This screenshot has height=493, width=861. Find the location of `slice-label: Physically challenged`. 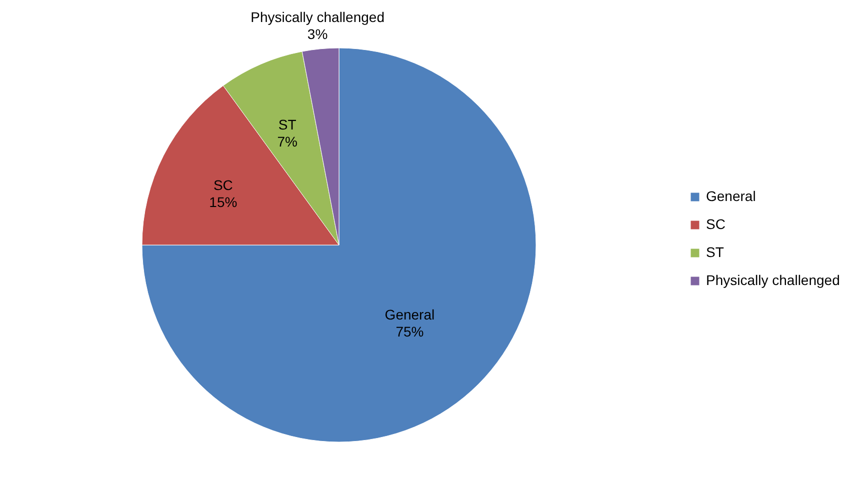

slice-label: Physically challenged is located at coordinates (317, 17).